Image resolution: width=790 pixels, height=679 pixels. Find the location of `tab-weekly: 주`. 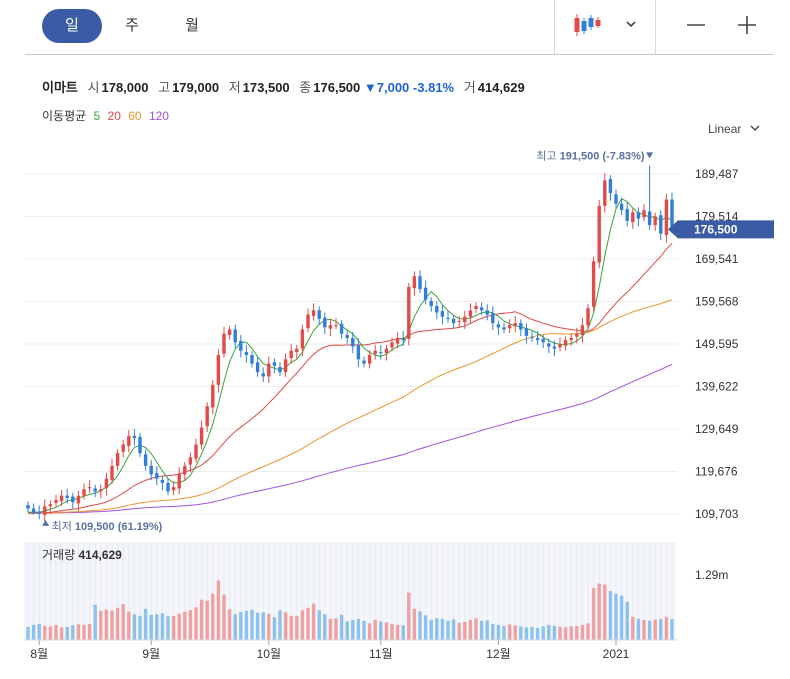

tab-weekly: 주 is located at coordinates (132, 25).